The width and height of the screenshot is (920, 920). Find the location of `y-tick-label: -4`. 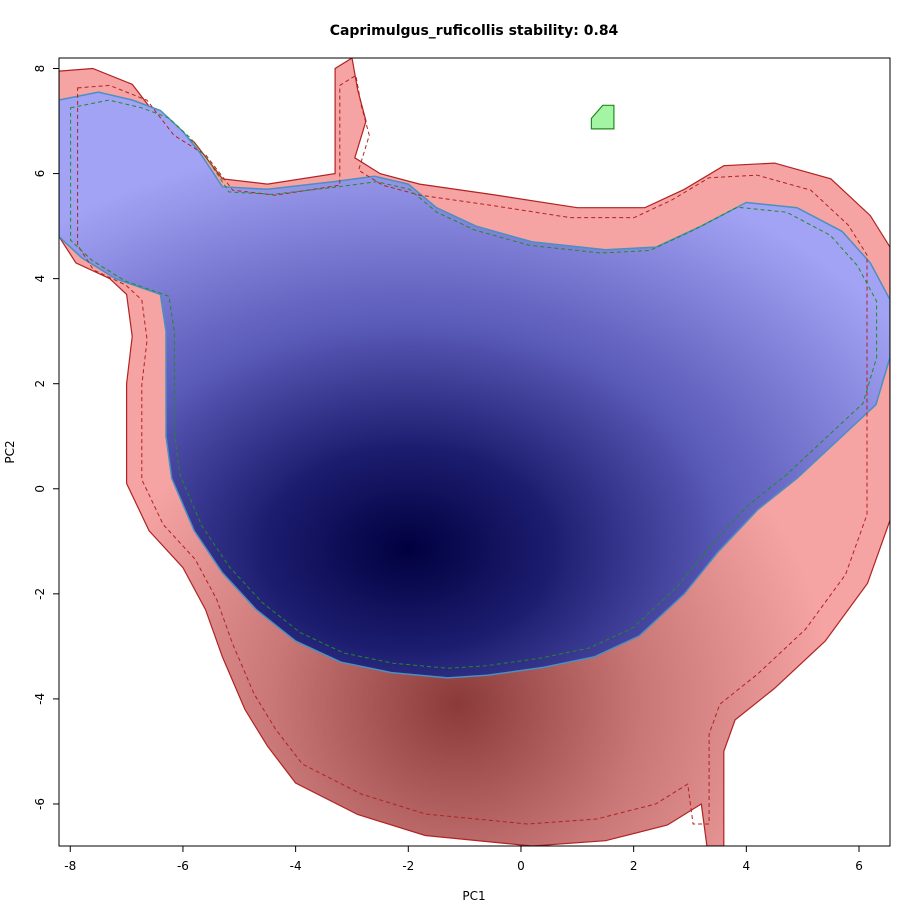

y-tick-label: -4 is located at coordinates (40, 699).